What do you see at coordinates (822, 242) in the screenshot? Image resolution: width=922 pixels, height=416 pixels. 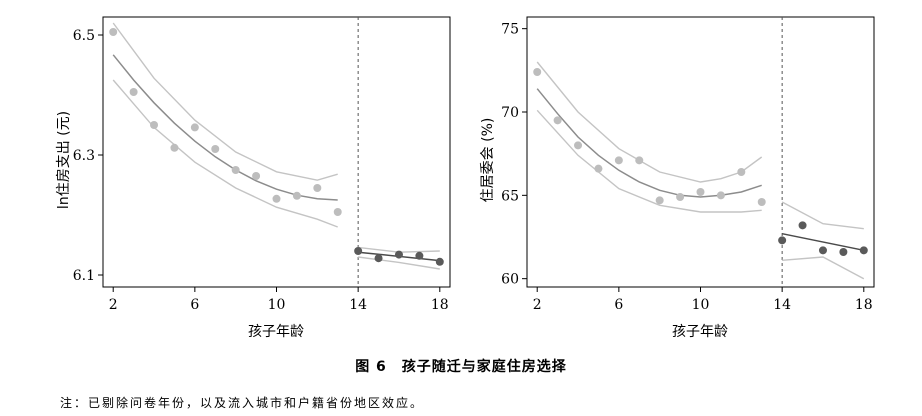 I see `fit-line-post` at bounding box center [822, 242].